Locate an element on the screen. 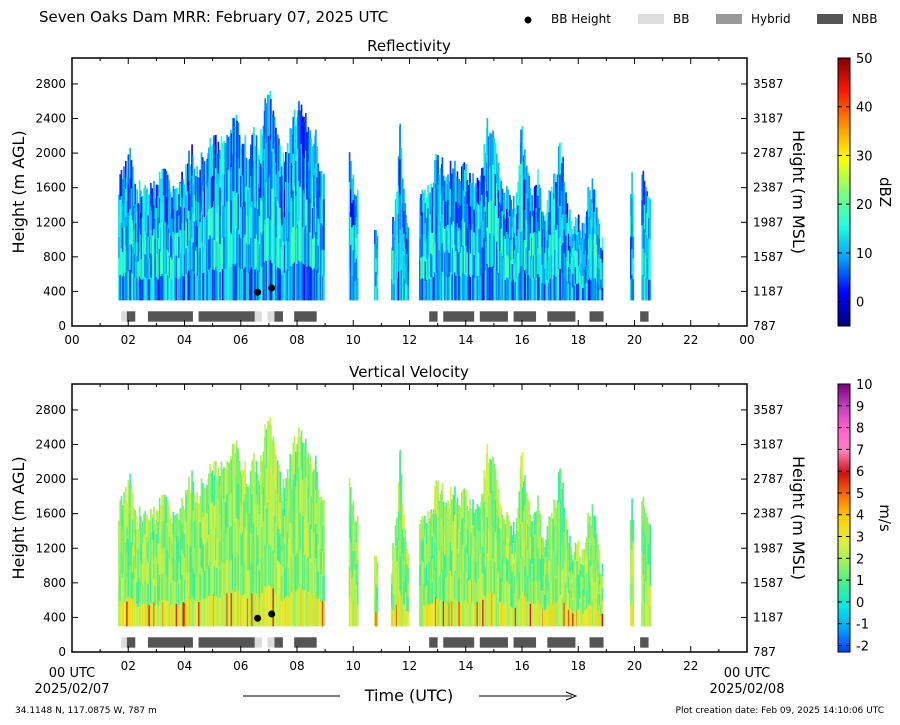  x-tick-label: 12 is located at coordinates (409, 340).